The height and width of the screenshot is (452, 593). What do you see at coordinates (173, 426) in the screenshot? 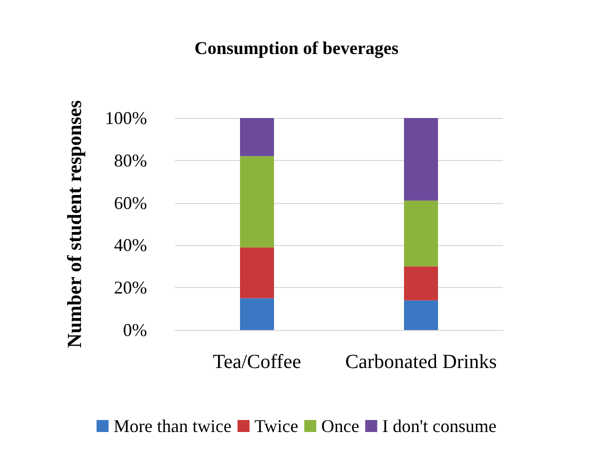
I see `legend-label: More than twice` at bounding box center [173, 426].